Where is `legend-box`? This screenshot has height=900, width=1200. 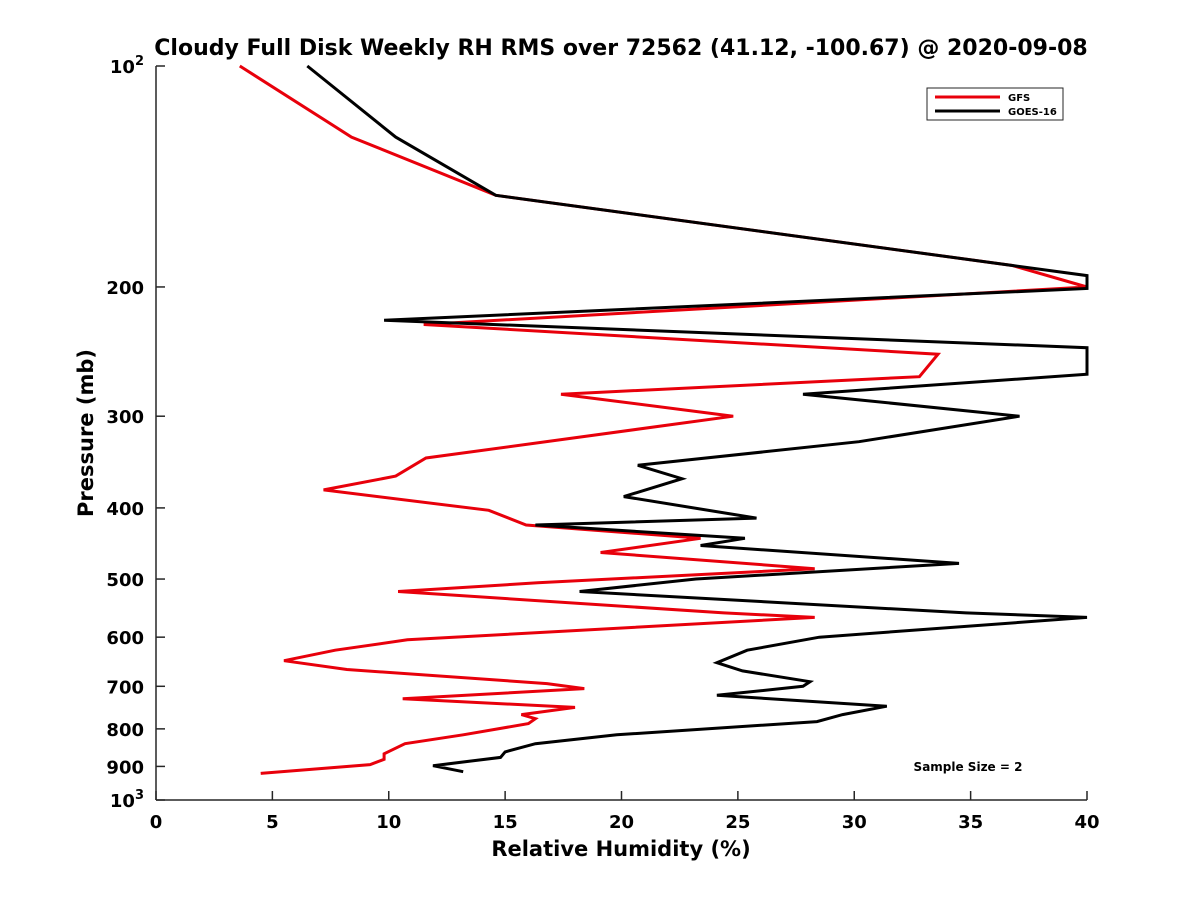
legend-box is located at coordinates (995, 104).